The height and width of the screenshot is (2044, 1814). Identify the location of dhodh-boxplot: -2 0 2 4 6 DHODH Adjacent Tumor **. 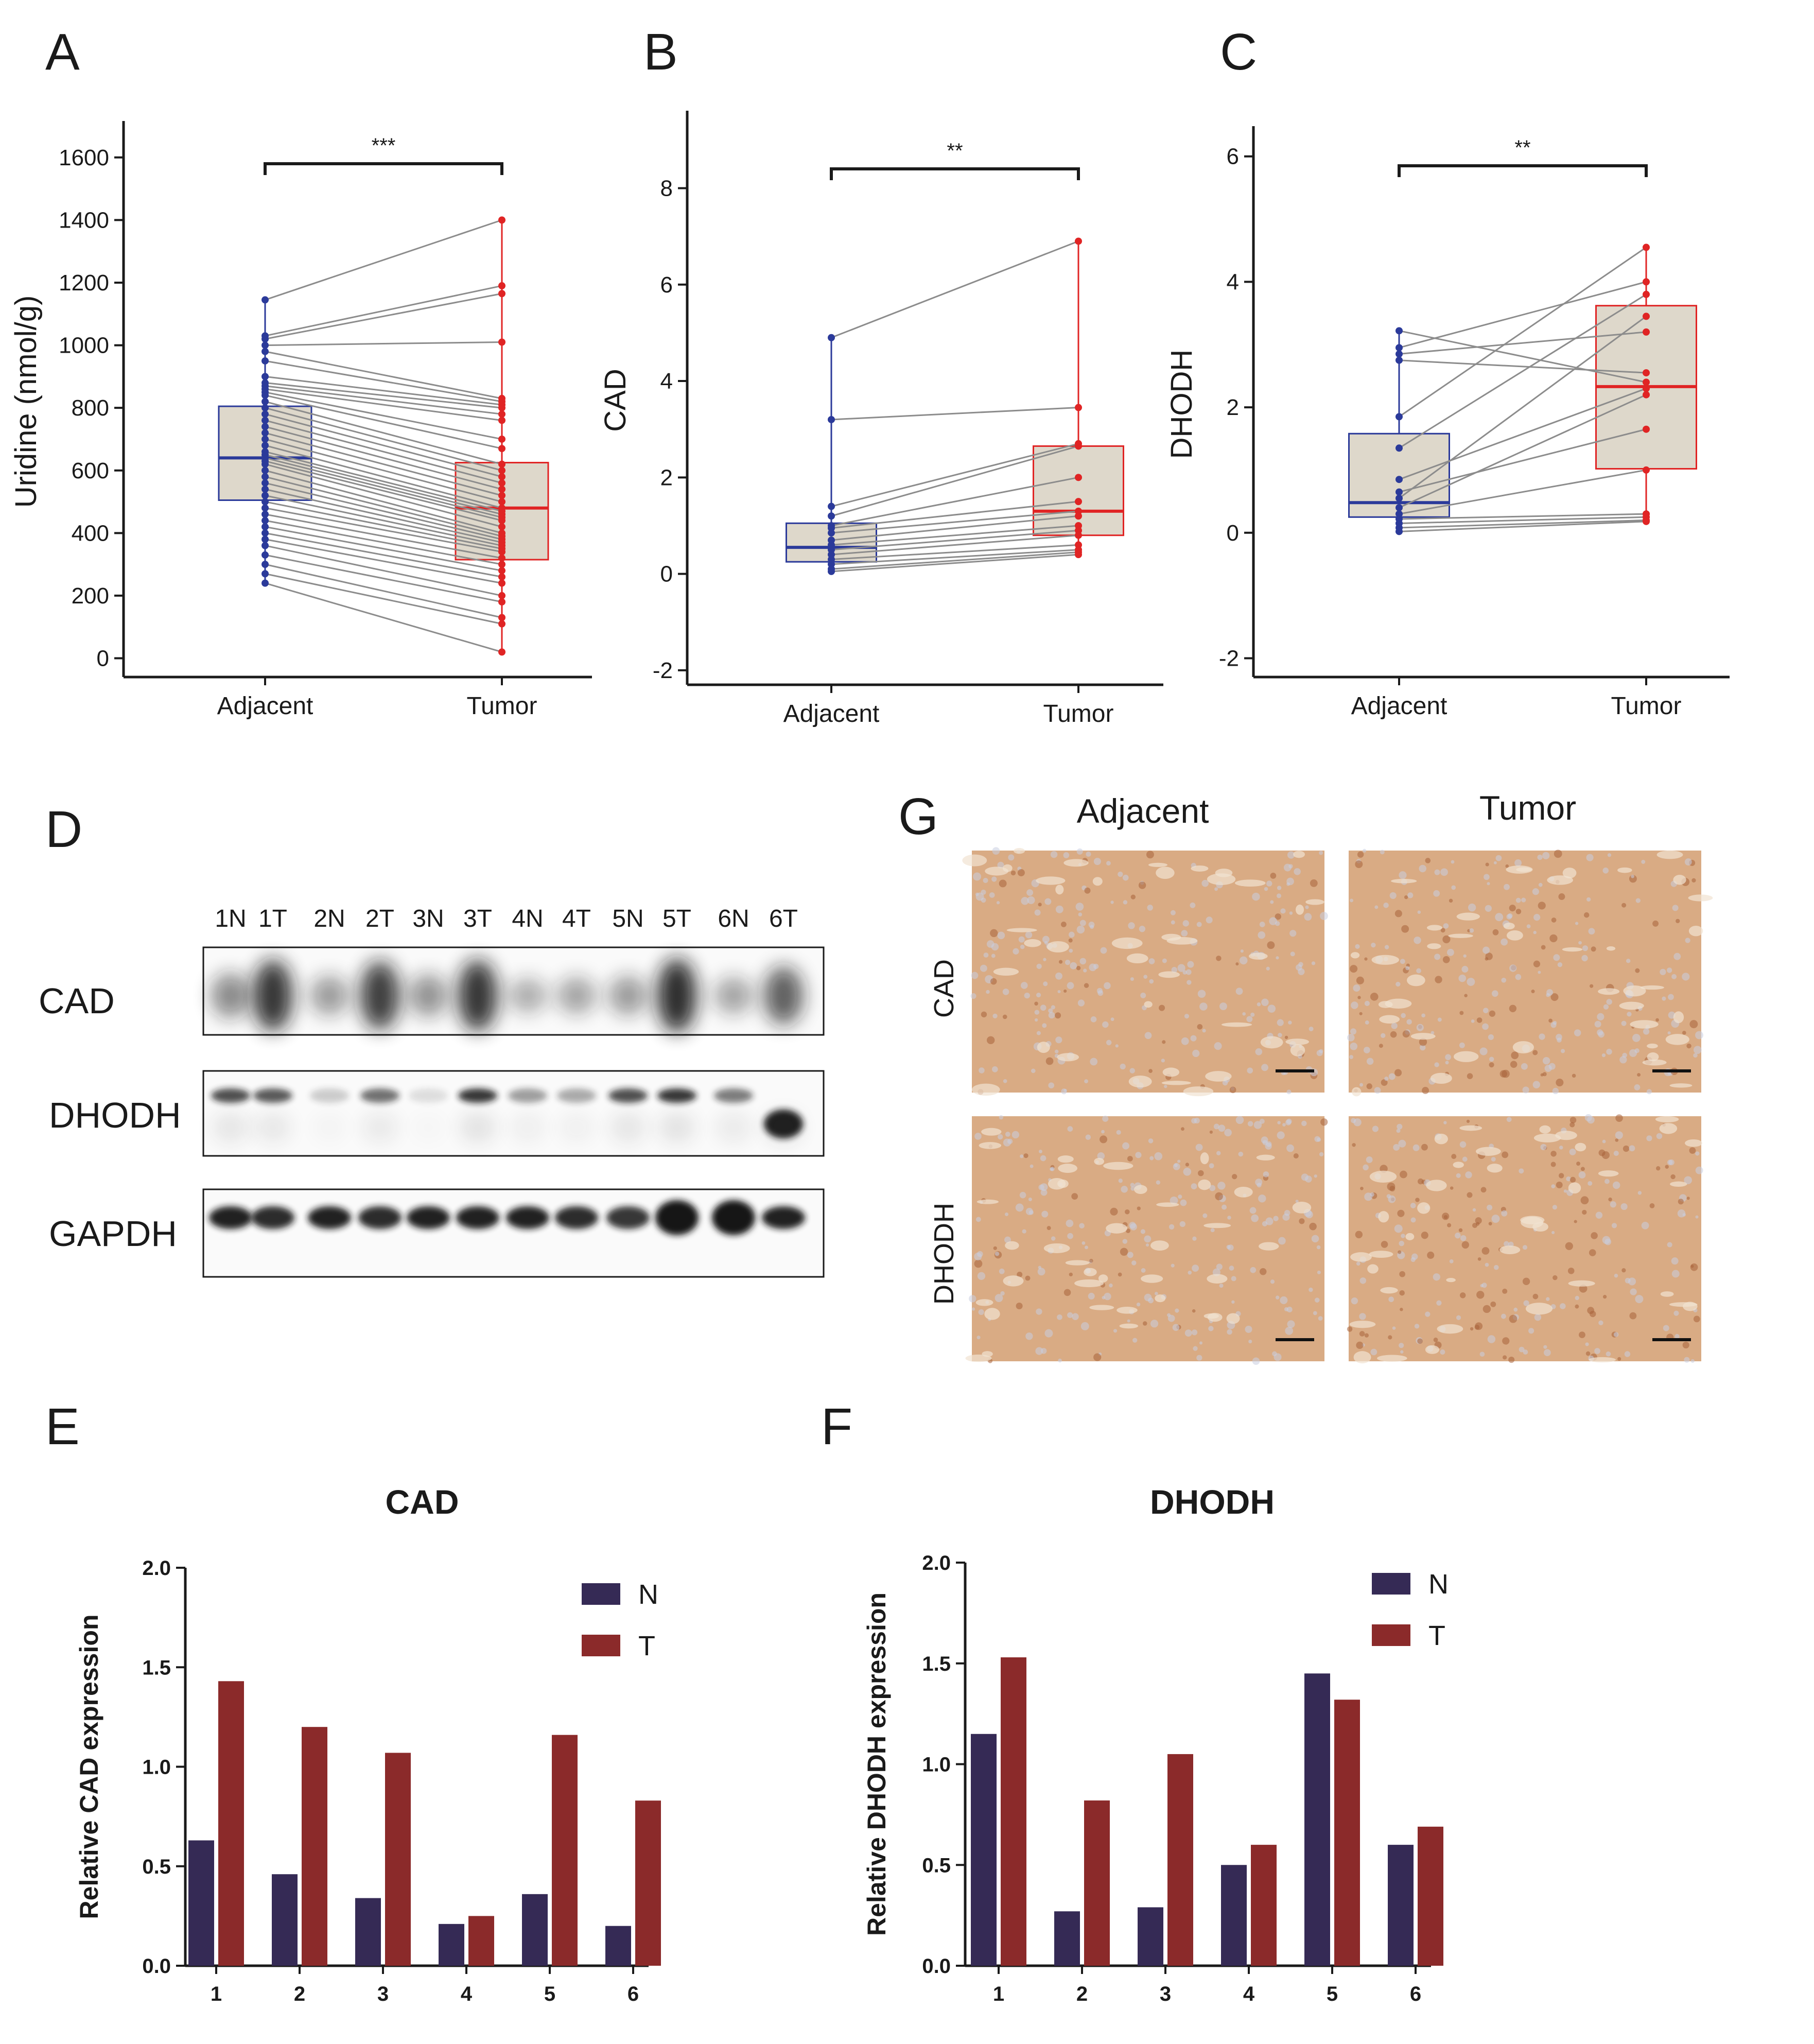
(1447, 423).